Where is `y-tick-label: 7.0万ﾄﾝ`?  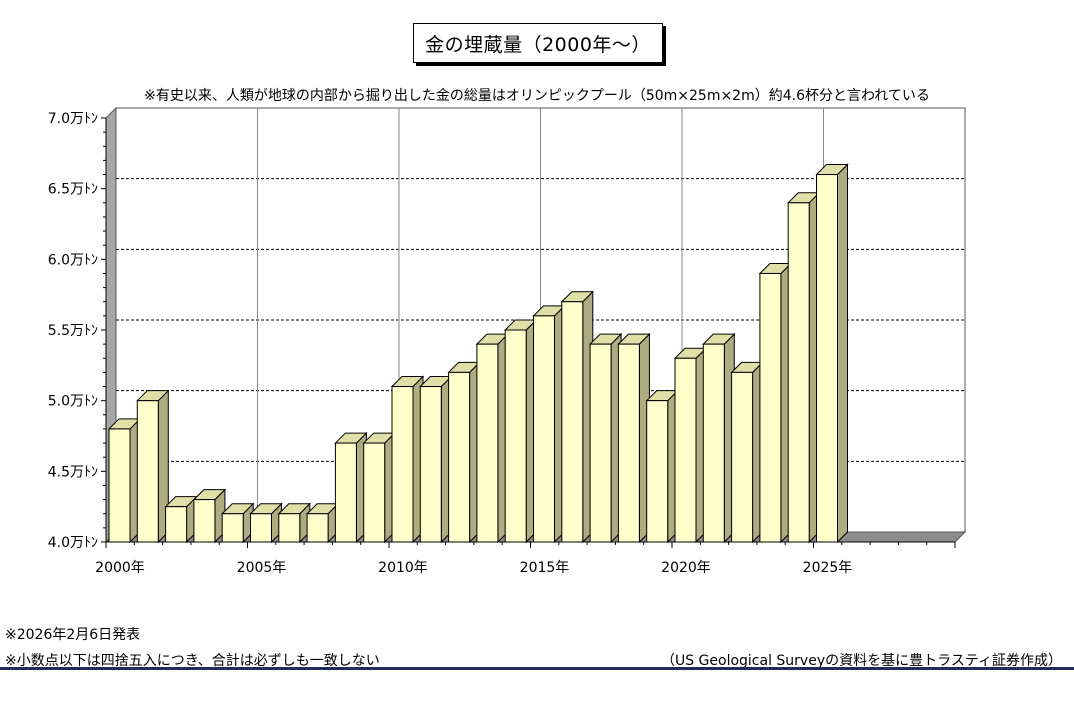
y-tick-label: 7.0万ﾄﾝ is located at coordinates (73, 119).